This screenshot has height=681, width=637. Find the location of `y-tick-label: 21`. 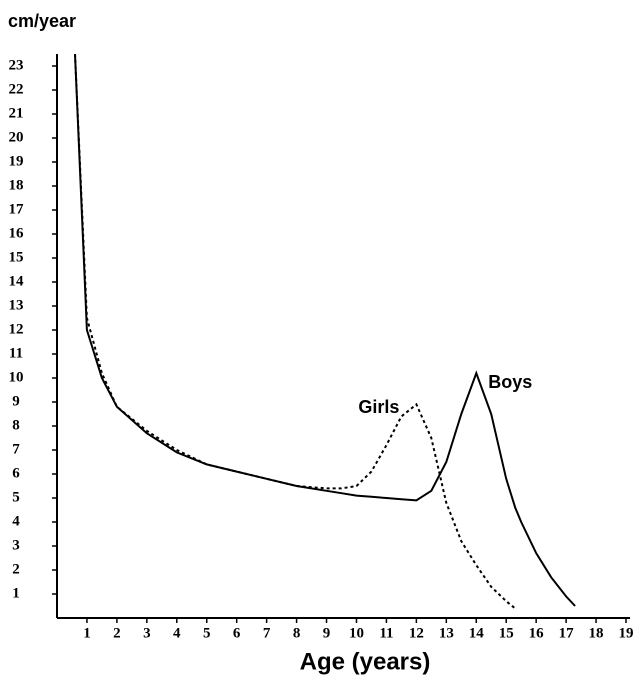

y-tick-label: 21 is located at coordinates (16, 113).